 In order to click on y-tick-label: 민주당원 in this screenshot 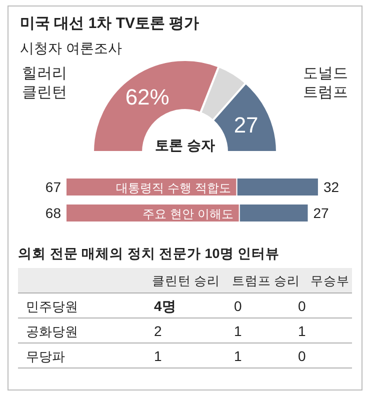, I will do `click(52, 306)`.